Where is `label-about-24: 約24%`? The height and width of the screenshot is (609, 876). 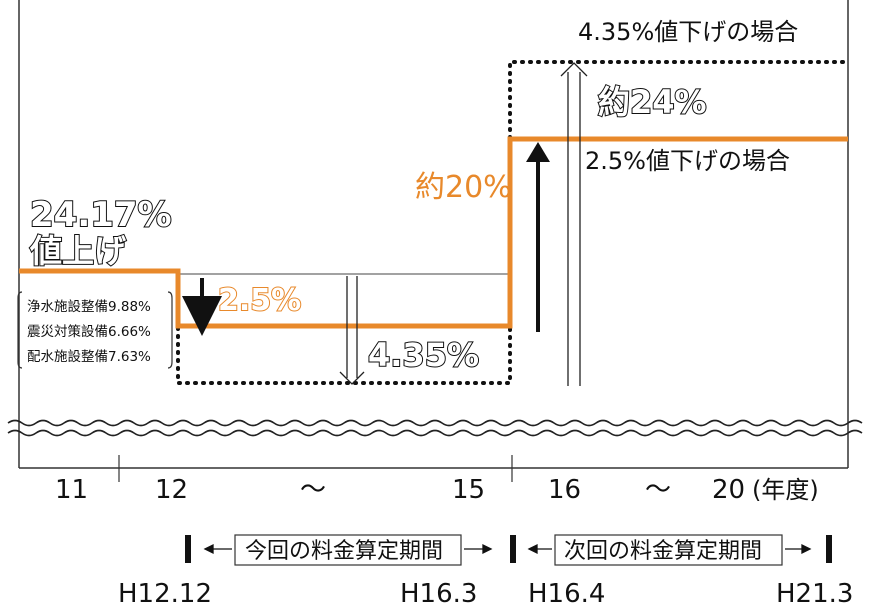 label-about-24: 約24% is located at coordinates (652, 102).